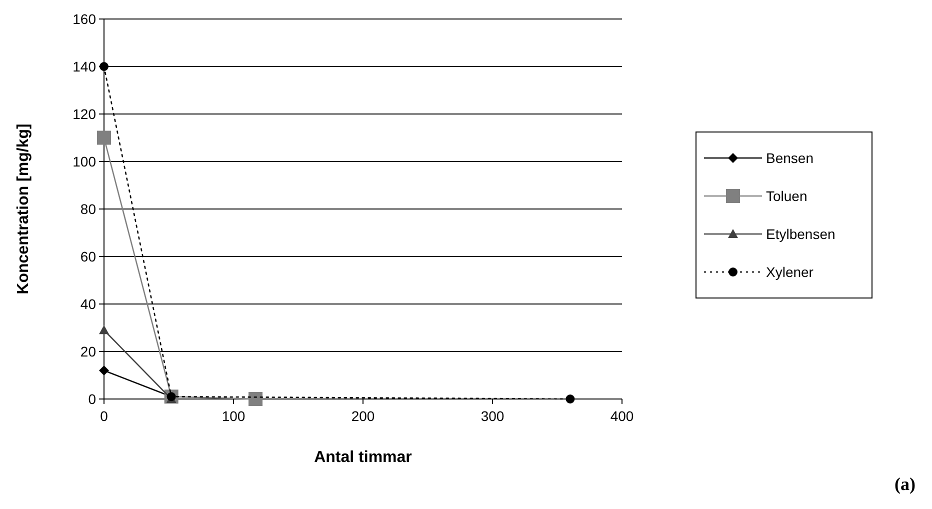 This screenshot has height=509, width=932. I want to click on legend-label: Toluen, so click(787, 196).